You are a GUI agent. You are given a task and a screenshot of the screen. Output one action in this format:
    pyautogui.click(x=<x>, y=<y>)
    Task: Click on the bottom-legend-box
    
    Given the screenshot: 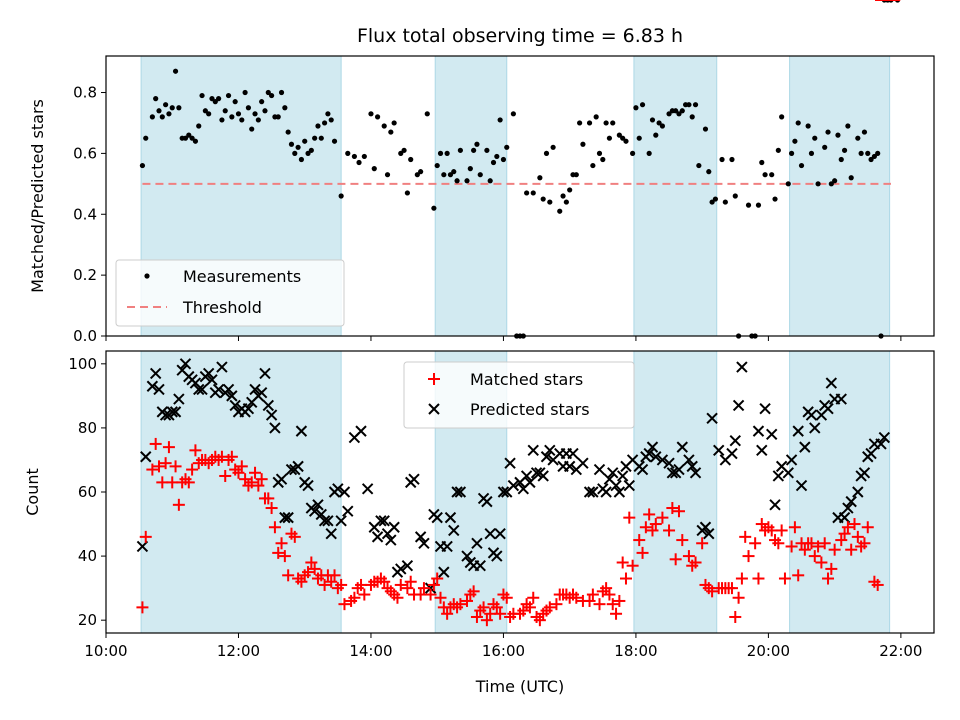 What is the action you would take?
    pyautogui.click(x=519, y=395)
    